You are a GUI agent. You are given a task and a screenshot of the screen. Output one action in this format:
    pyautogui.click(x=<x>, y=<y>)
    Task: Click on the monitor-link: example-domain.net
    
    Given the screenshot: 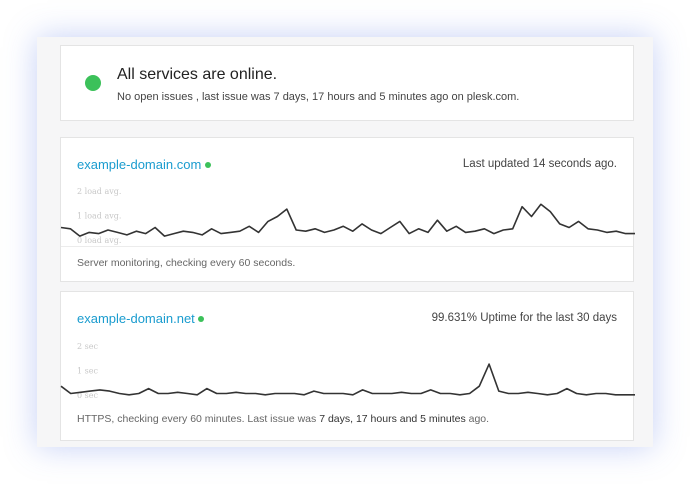 What is the action you would take?
    pyautogui.click(x=136, y=318)
    